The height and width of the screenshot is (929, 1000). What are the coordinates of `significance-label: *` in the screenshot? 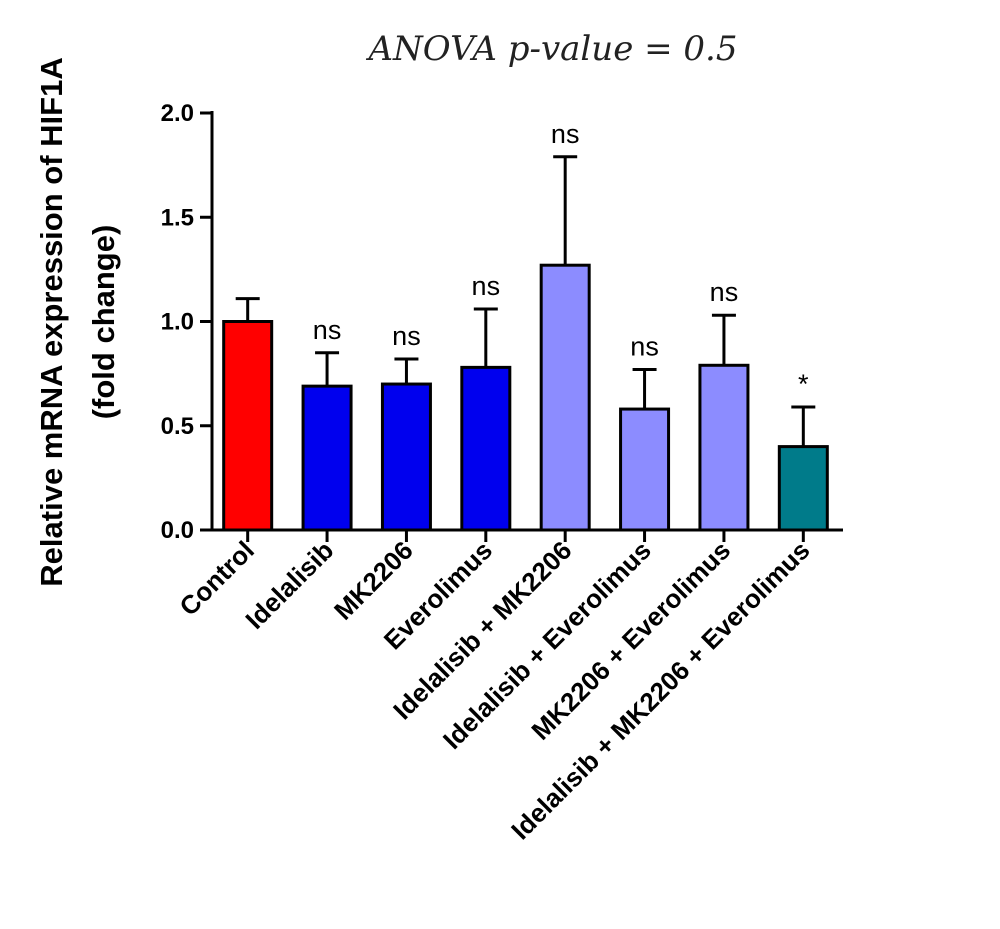 It's located at (803, 384).